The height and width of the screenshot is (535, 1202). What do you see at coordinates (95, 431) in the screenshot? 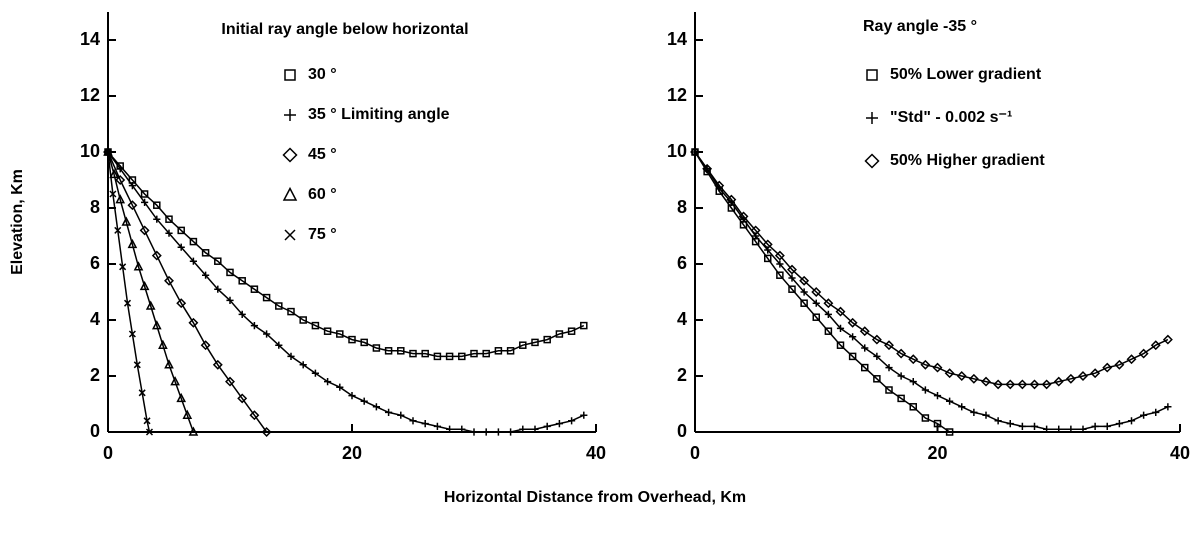
I see `y-tick-label: 0` at bounding box center [95, 431].